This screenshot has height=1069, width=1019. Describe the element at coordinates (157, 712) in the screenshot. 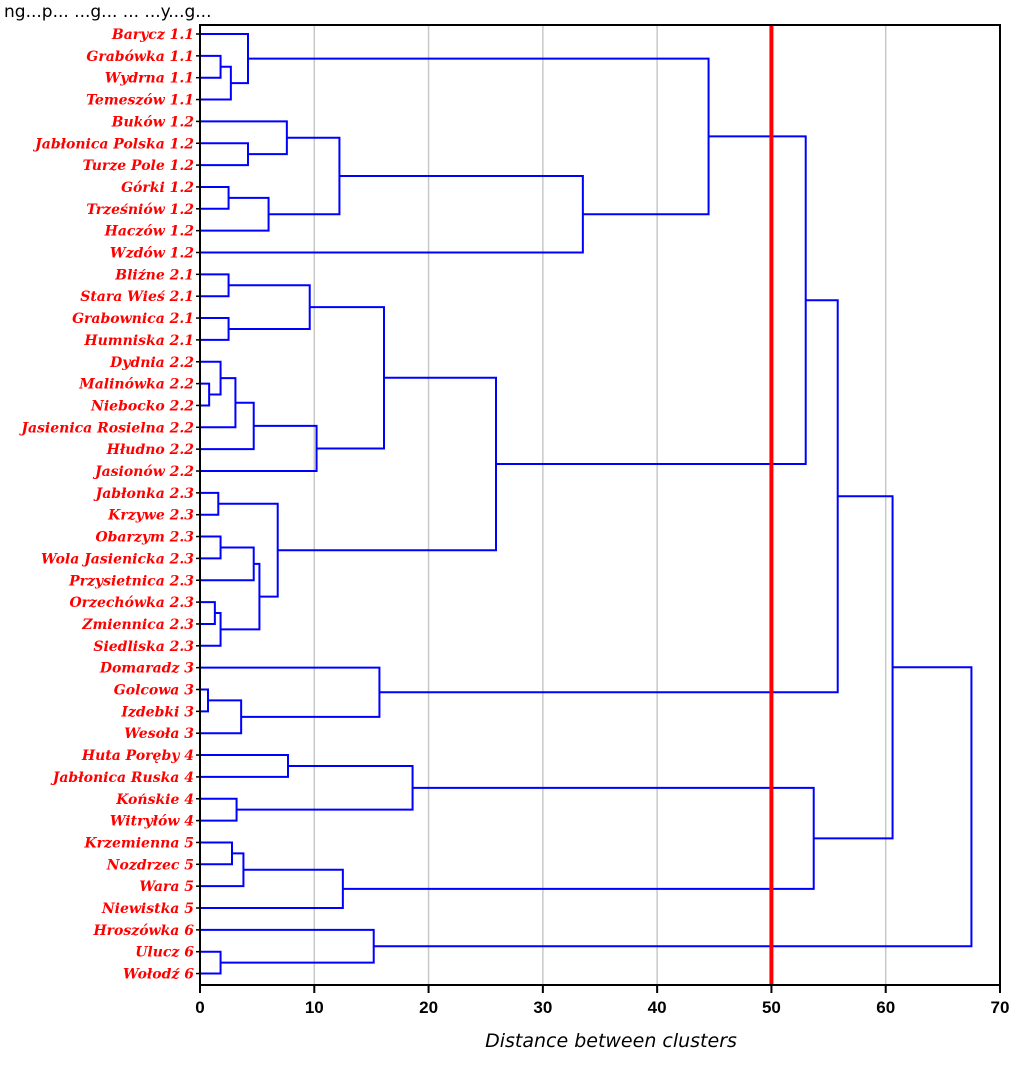

I see `leaf-label: Izdebki 3` at that location.